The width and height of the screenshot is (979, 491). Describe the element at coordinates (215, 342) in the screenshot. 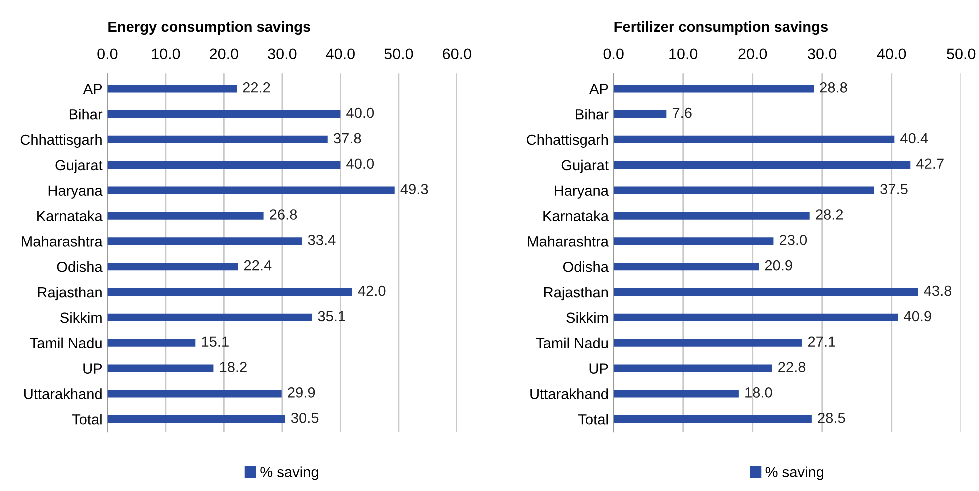

I see `data-label: 15.1` at that location.